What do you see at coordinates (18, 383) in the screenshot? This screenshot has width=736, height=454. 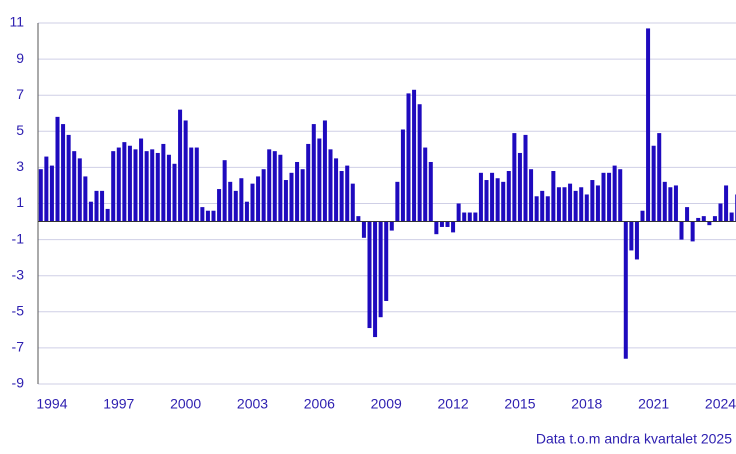 I see `y-tick-label: -9` at bounding box center [18, 383].